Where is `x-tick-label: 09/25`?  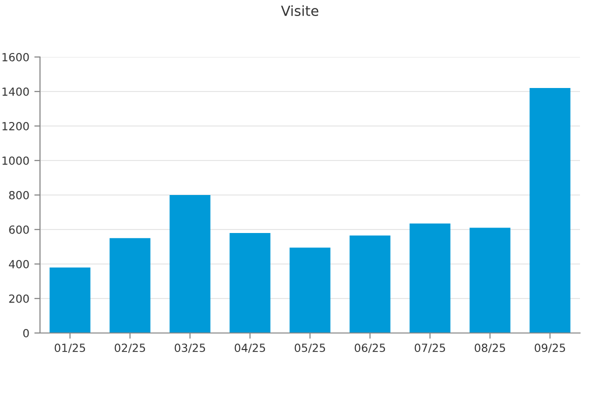
x-tick-label: 09/25 is located at coordinates (550, 348).